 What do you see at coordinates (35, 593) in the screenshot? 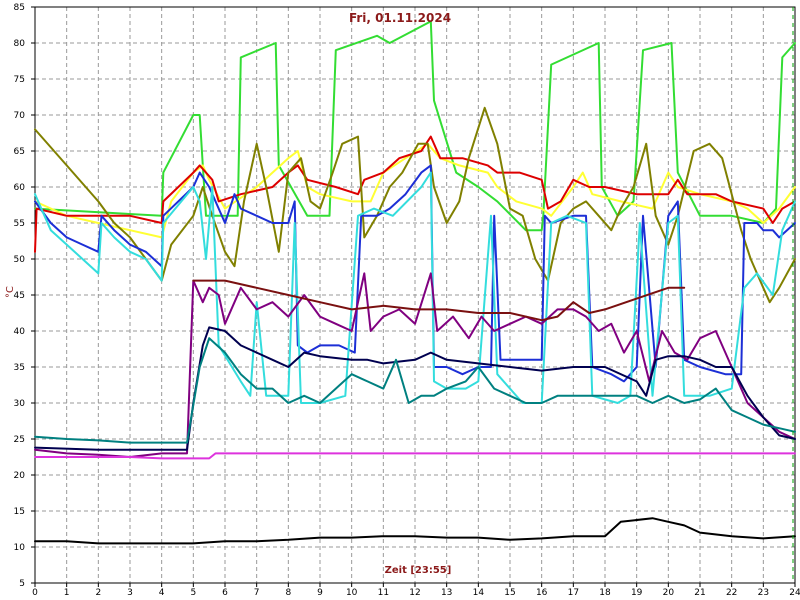
I see `x-tick-label: 0` at bounding box center [35, 593].